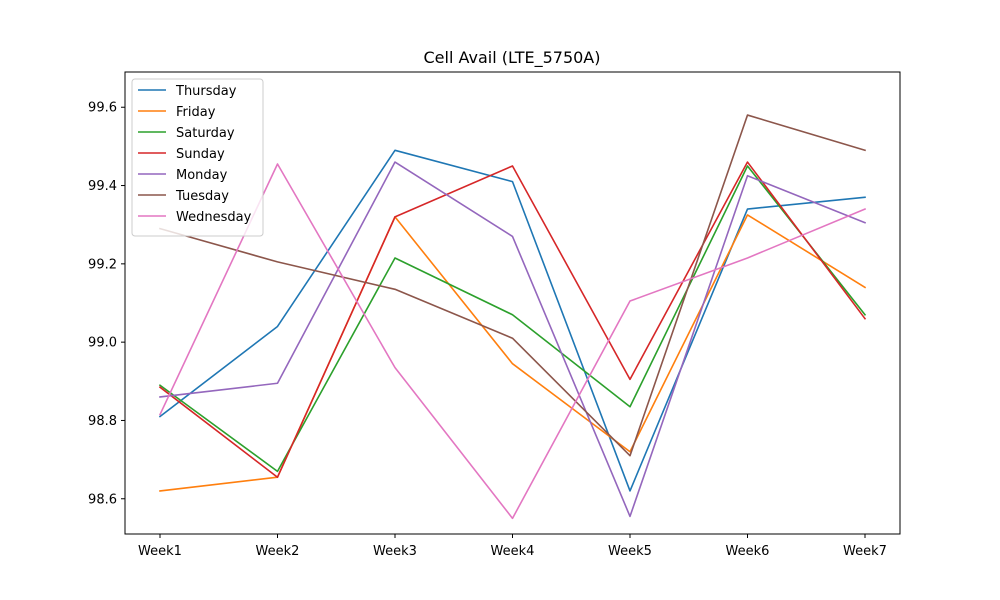 The height and width of the screenshot is (600, 1000). What do you see at coordinates (206, 91) in the screenshot?
I see `legend-label-thursday: Thursday` at bounding box center [206, 91].